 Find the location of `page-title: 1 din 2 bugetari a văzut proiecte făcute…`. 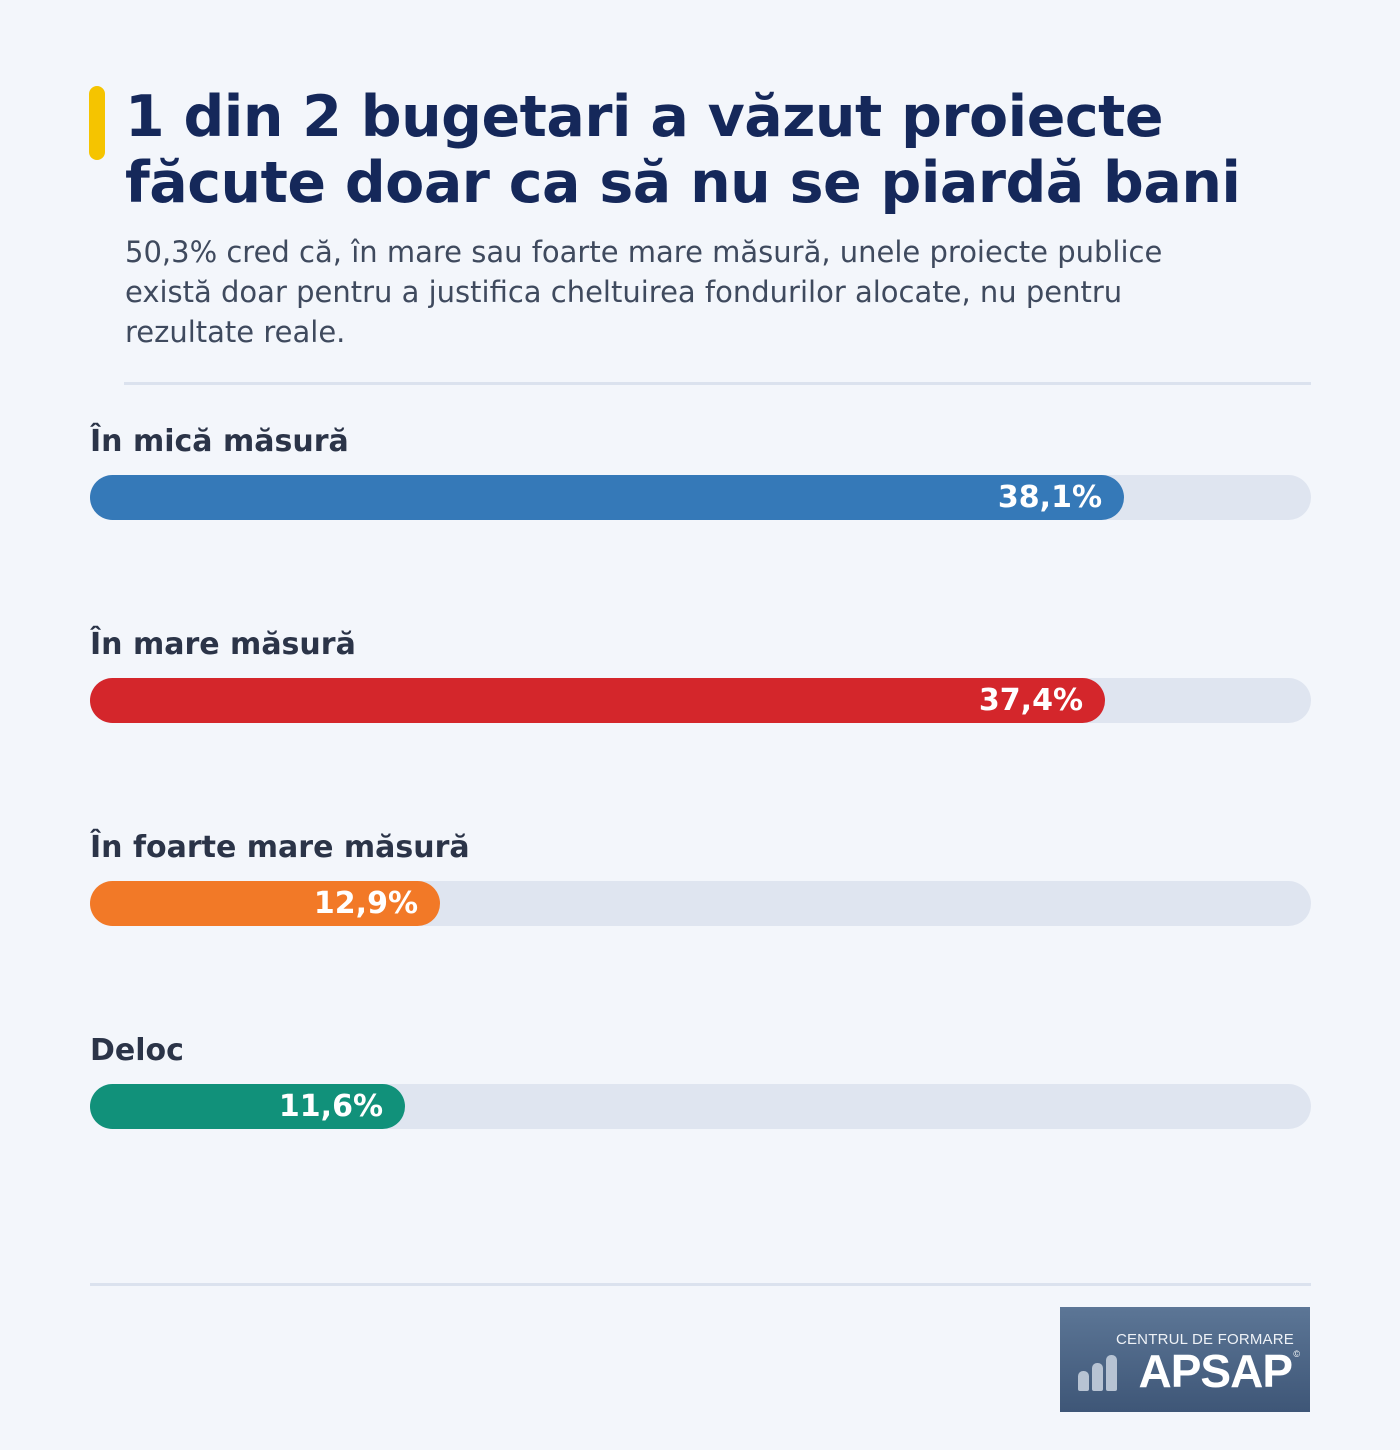

page-title: 1 din 2 bugetari a văzut proiecte făcute… is located at coordinates (683, 150).